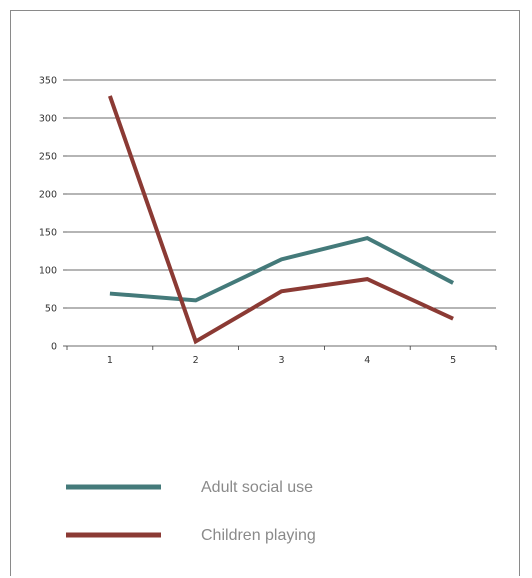  I want to click on y-tick-label: 50, so click(51, 309).